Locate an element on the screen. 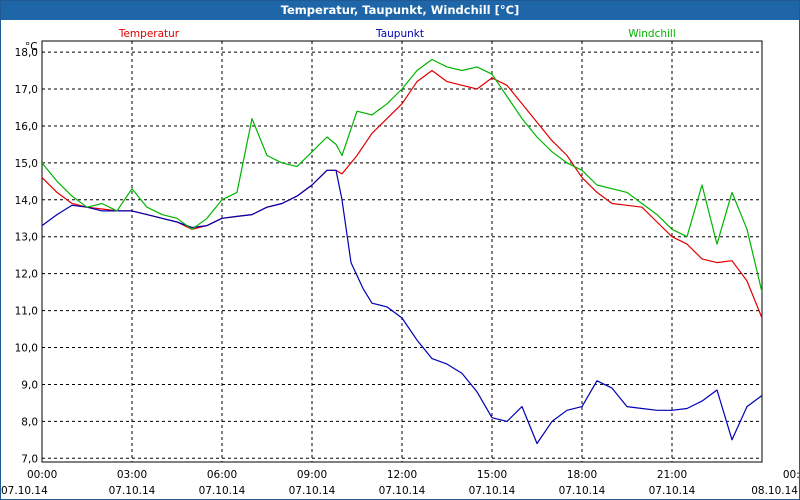  y-tick-label: 13,0 is located at coordinates (26, 238).